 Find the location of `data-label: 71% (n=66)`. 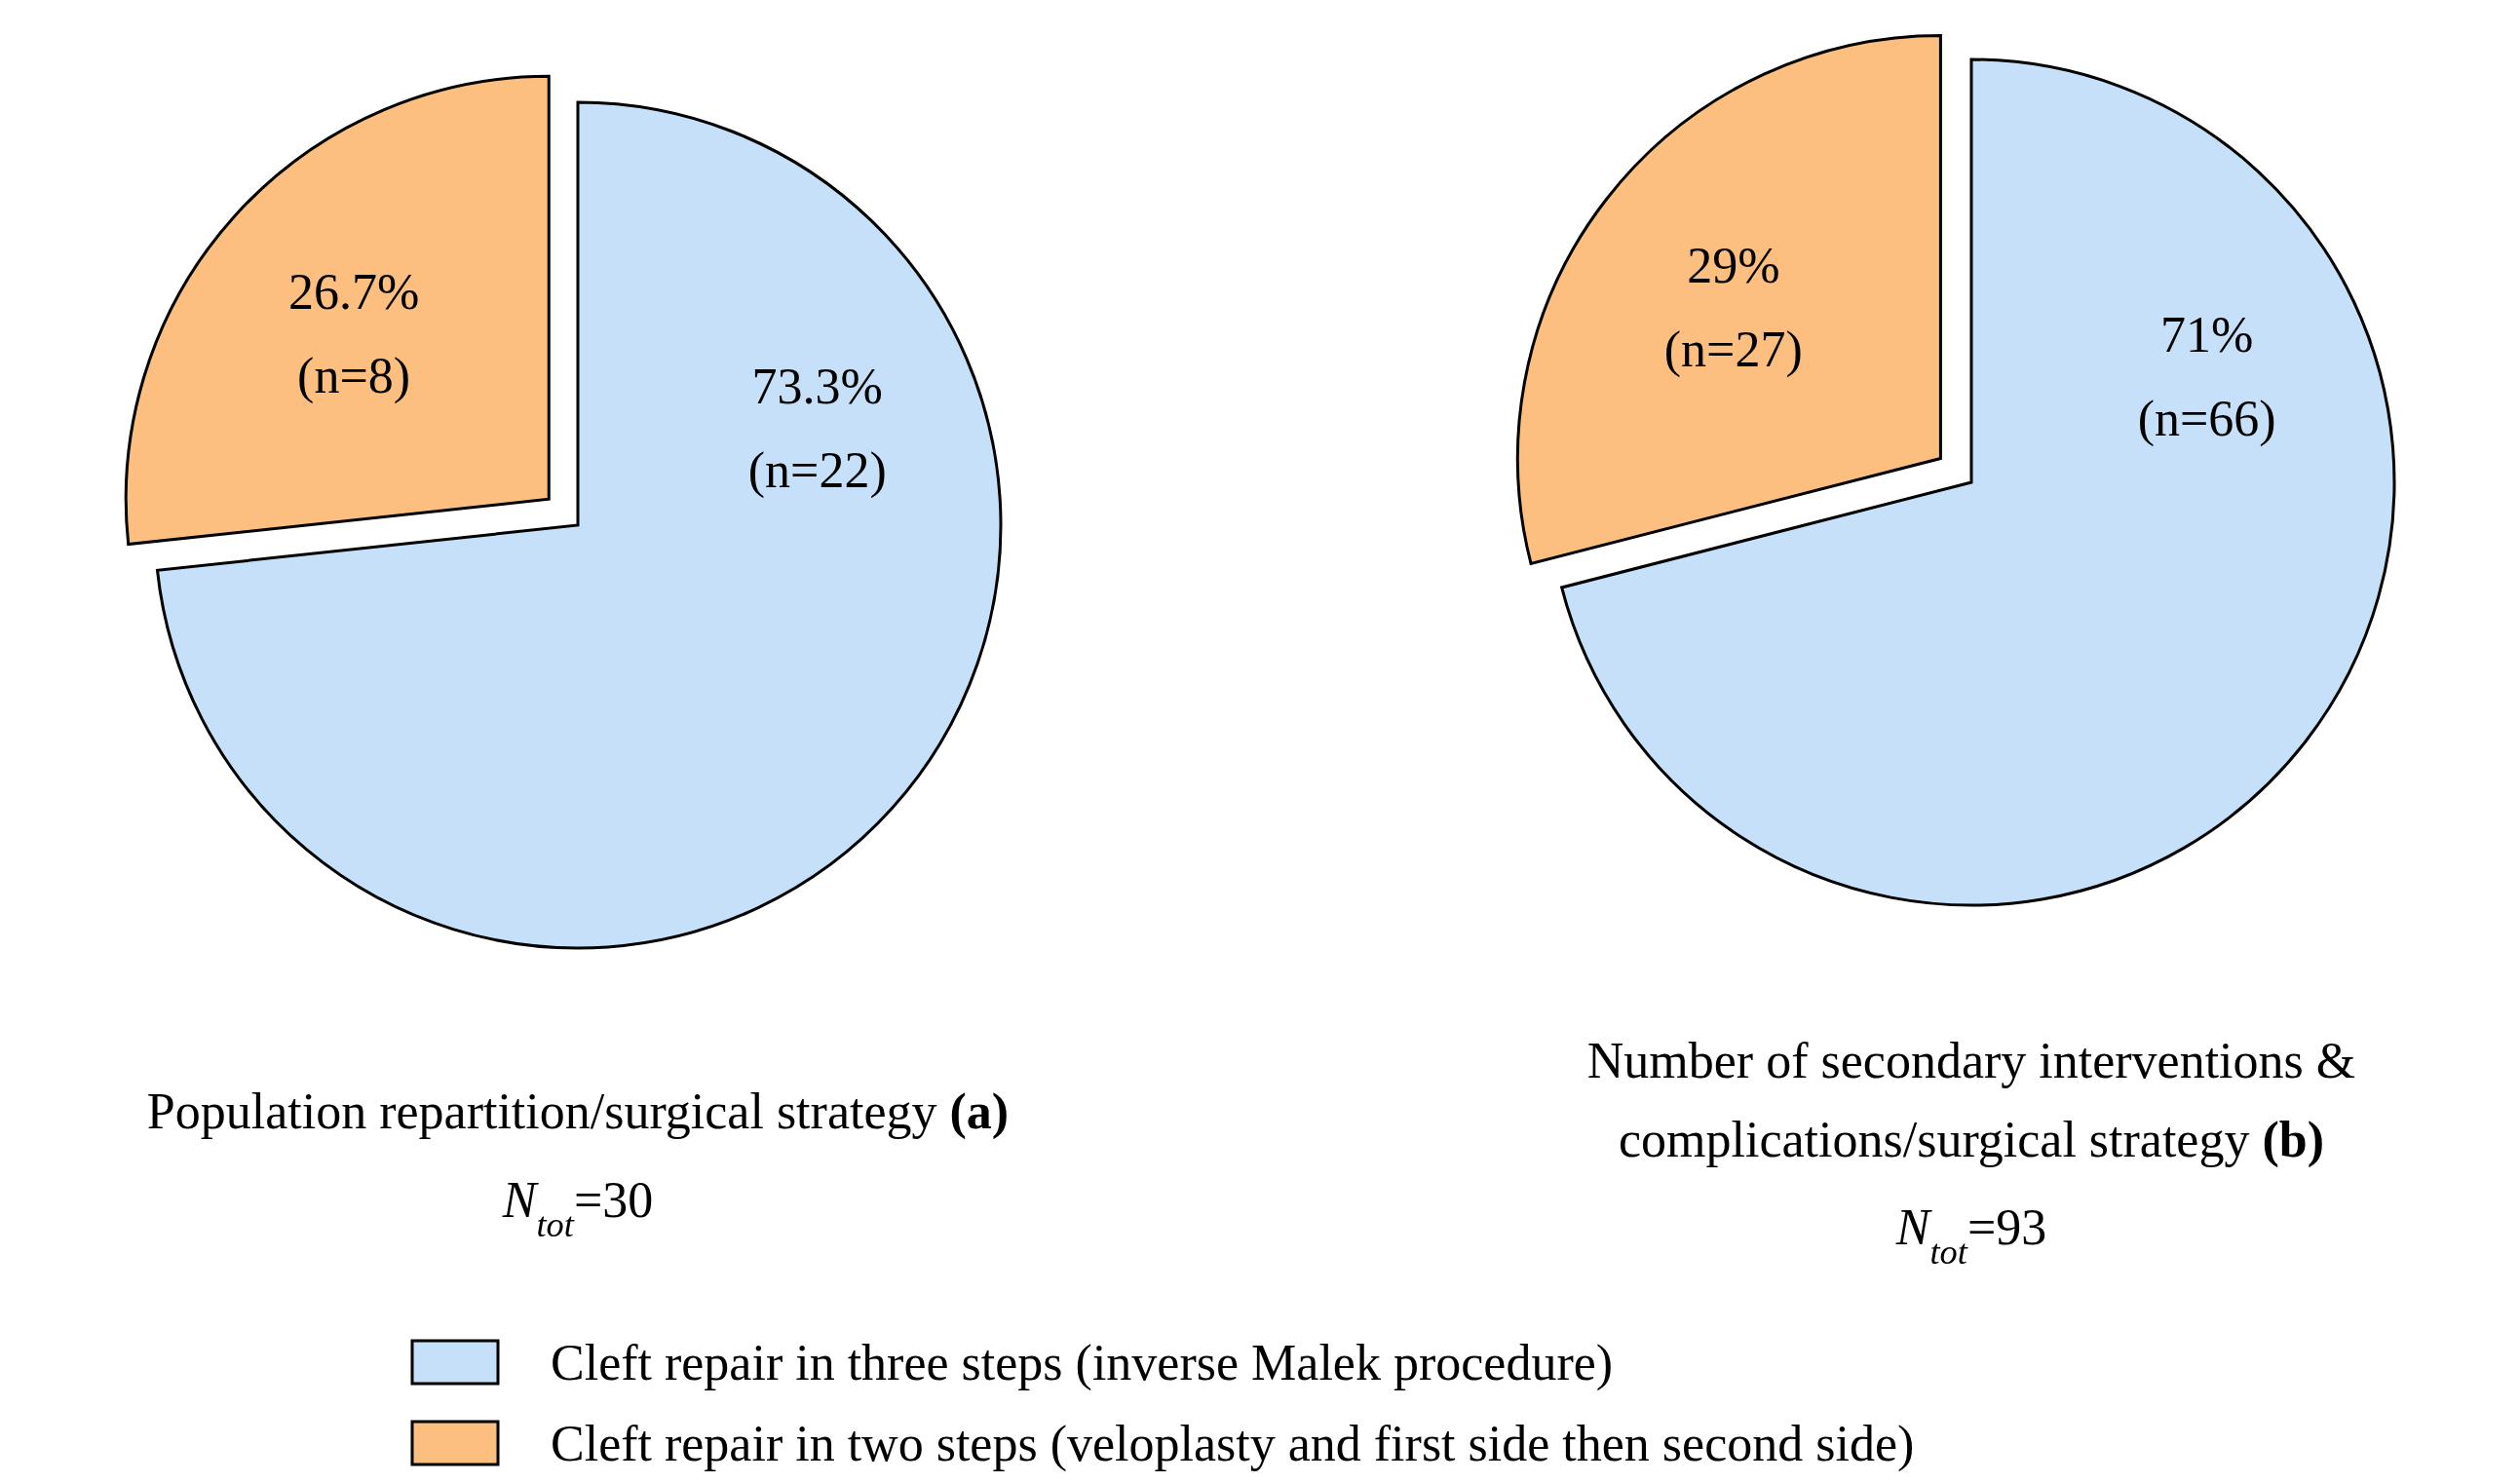

data-label: 71% (n=66) is located at coordinates (2206, 377).